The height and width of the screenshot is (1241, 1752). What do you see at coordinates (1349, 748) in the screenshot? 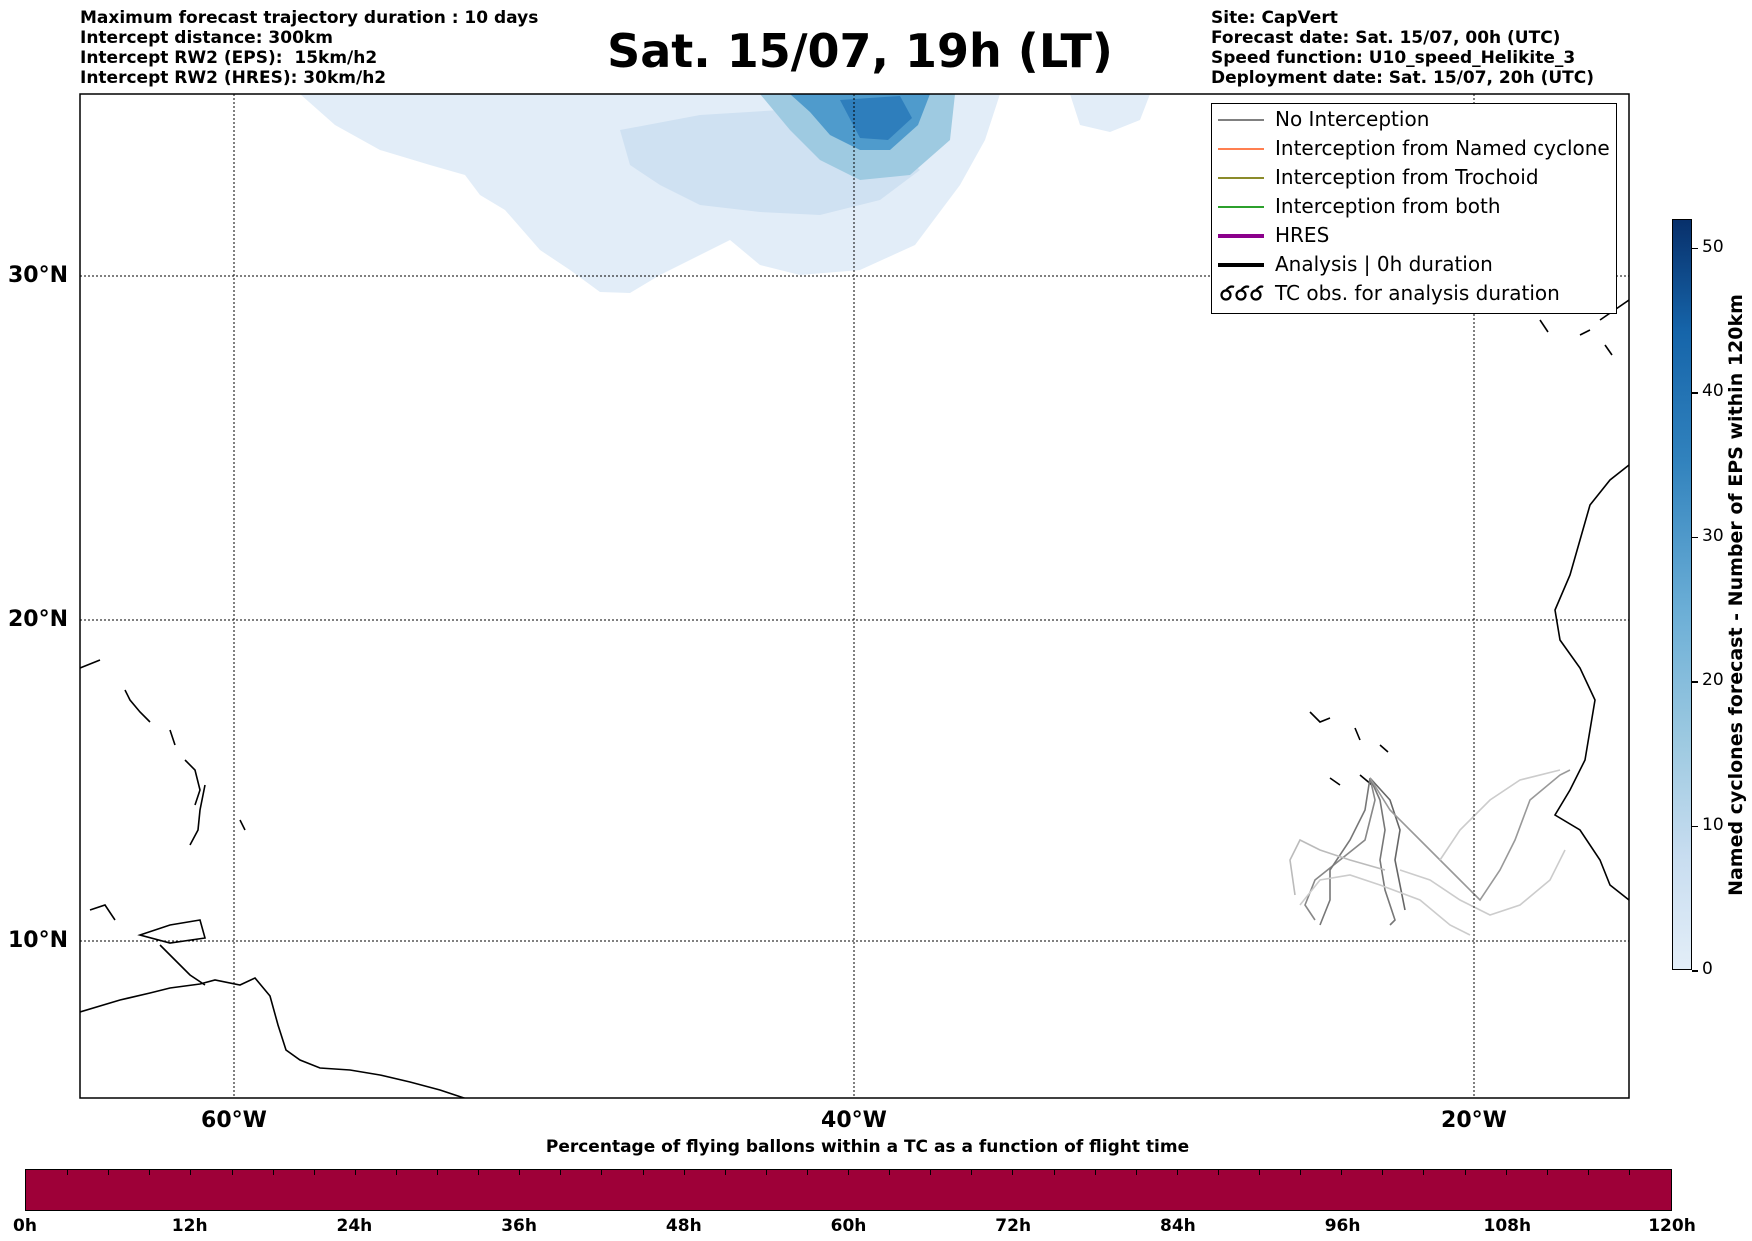
I see `coast-cape-verde` at bounding box center [1349, 748].